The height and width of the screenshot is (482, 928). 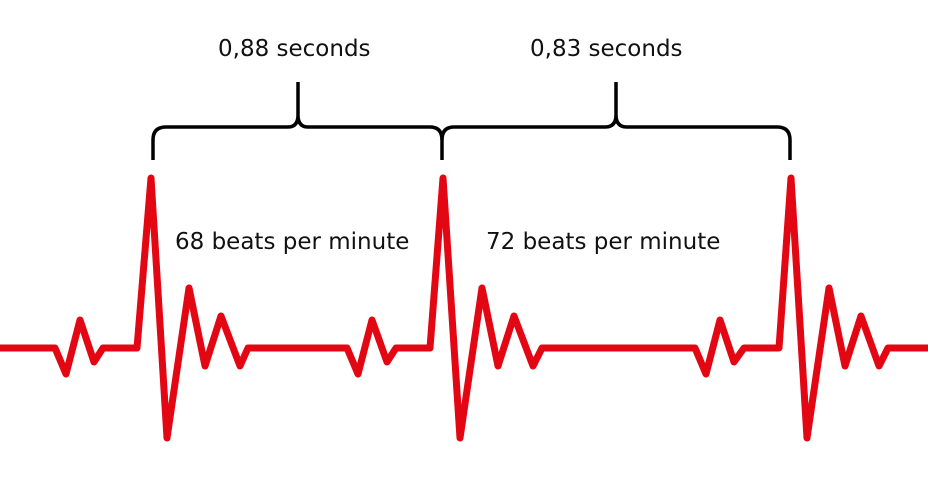 What do you see at coordinates (292, 242) in the screenshot?
I see `interval-1-heart-rate: 68 beats per minute` at bounding box center [292, 242].